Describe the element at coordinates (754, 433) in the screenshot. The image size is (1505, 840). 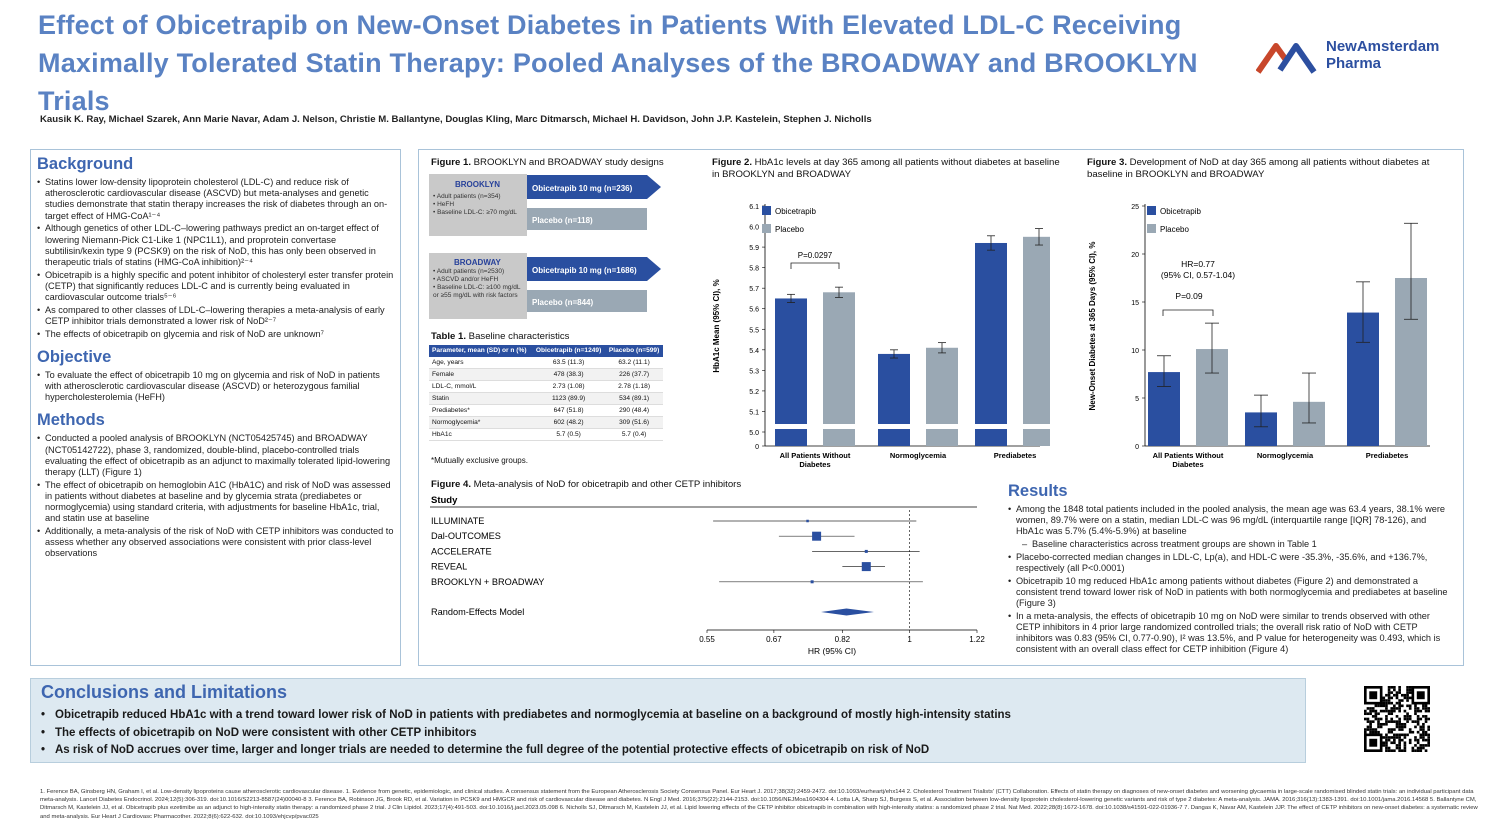
I see `y-tick-label: 5.0` at that location.